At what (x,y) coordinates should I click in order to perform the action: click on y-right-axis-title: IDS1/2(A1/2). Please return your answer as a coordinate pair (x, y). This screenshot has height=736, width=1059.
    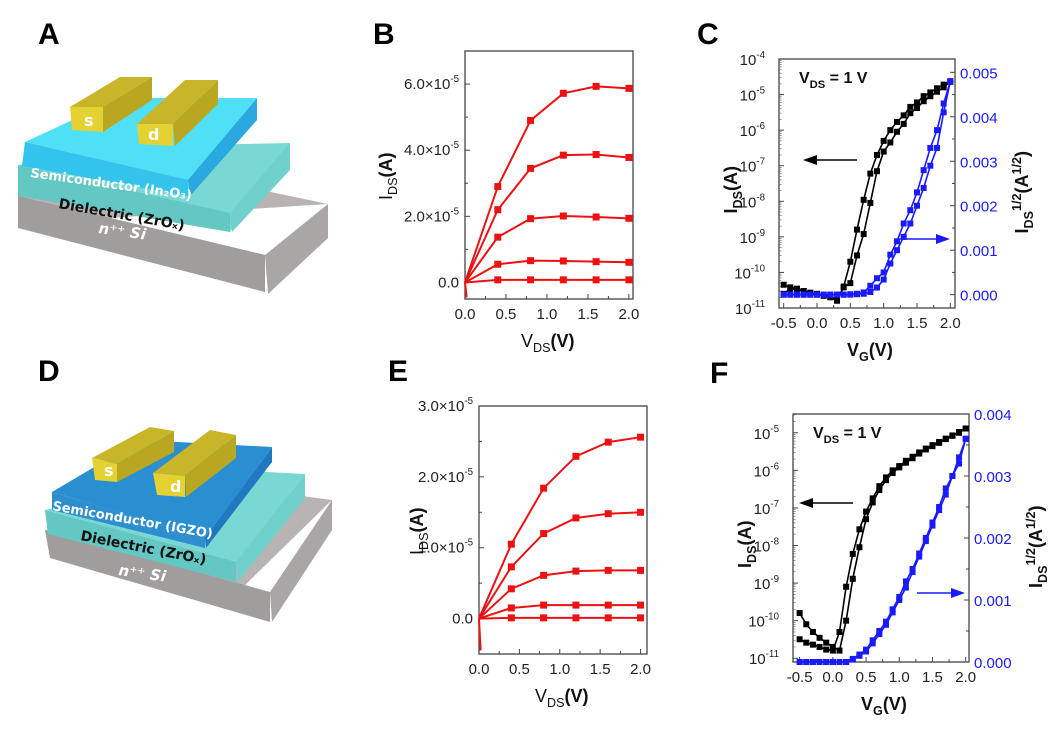
    Looking at the image, I should click on (1023, 192).